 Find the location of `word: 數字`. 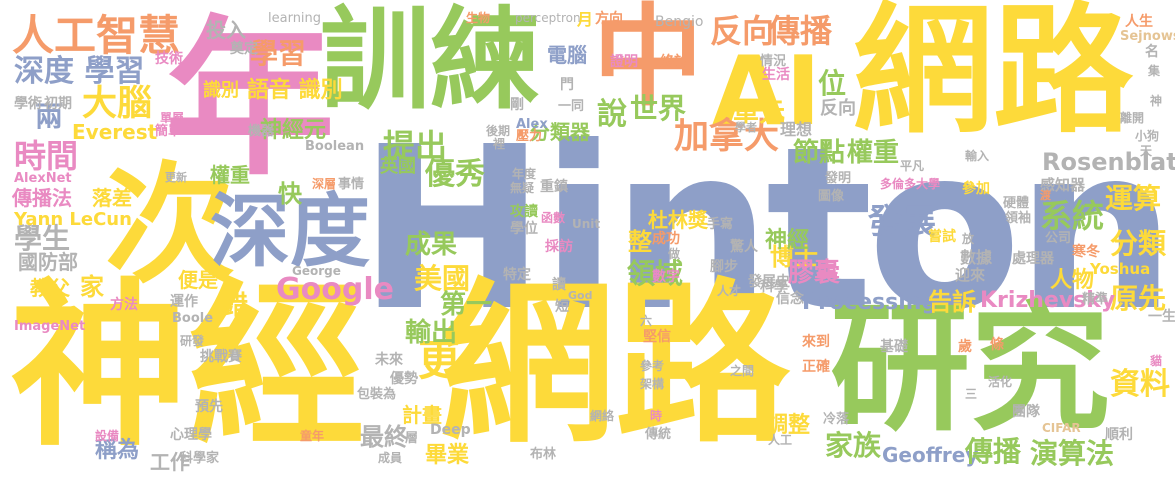

word: 數字 is located at coordinates (666, 277).